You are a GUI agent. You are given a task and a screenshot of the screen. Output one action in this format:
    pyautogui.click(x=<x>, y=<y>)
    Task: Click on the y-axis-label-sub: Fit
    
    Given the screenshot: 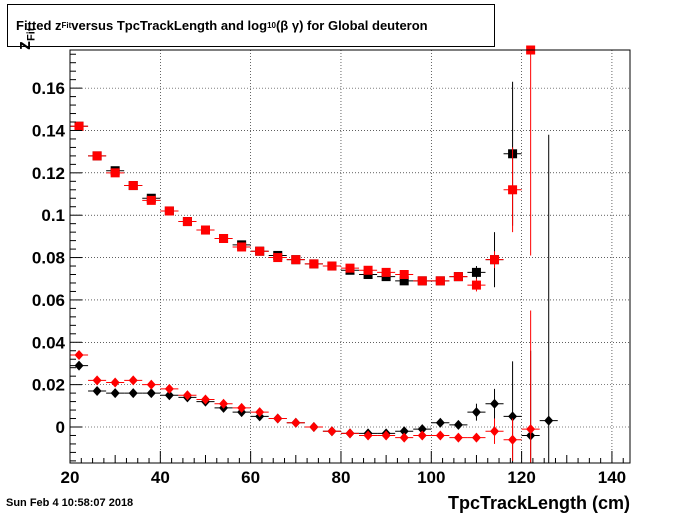 What is the action you would take?
    pyautogui.click(x=31, y=34)
    